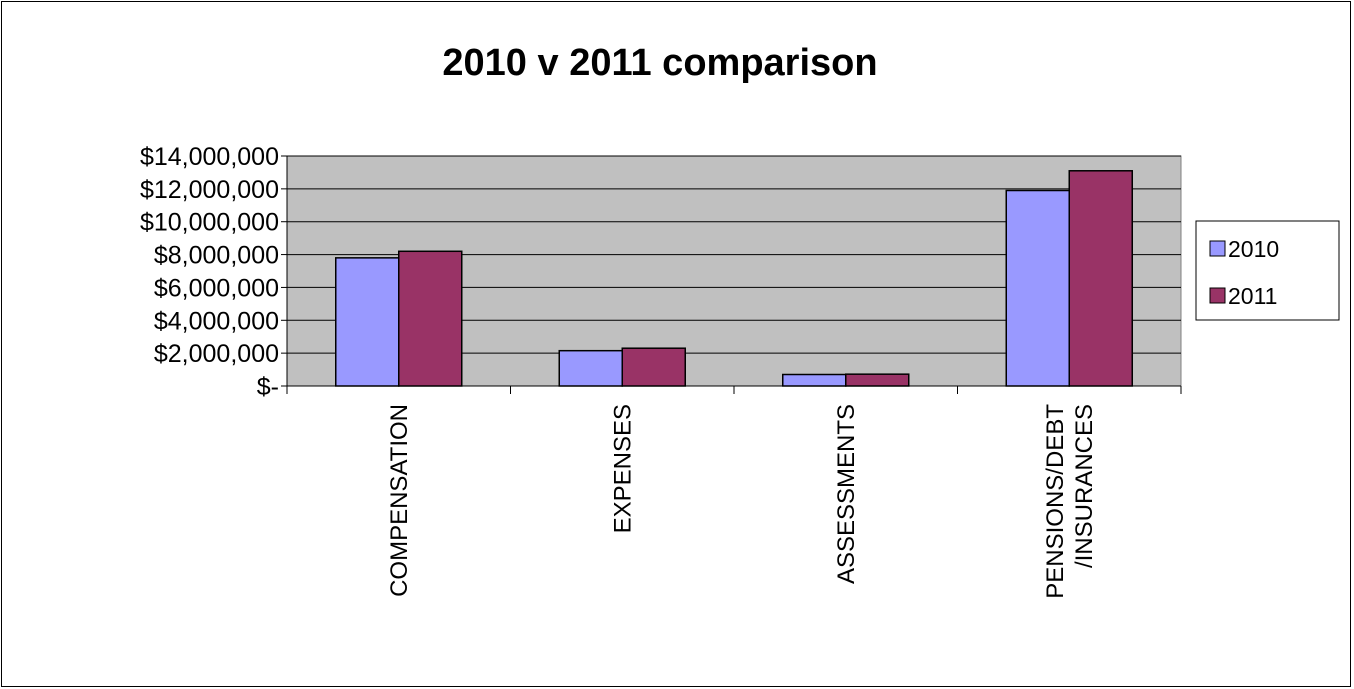  I want to click on x-tick-label: COMPENSATION, so click(399, 500).